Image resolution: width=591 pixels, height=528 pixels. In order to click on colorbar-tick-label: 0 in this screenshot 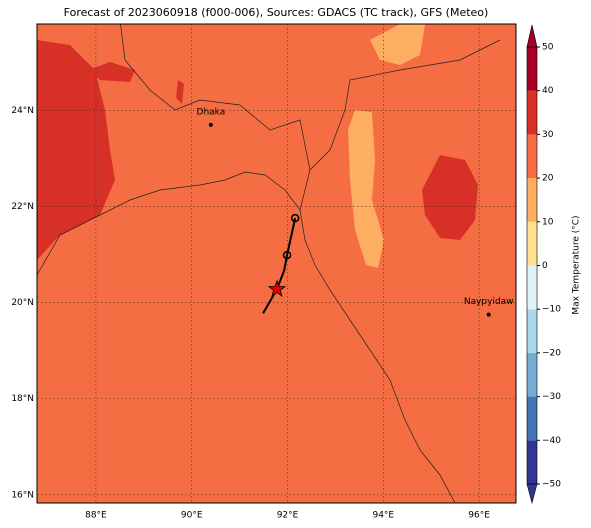, I will do `click(545, 266)`.